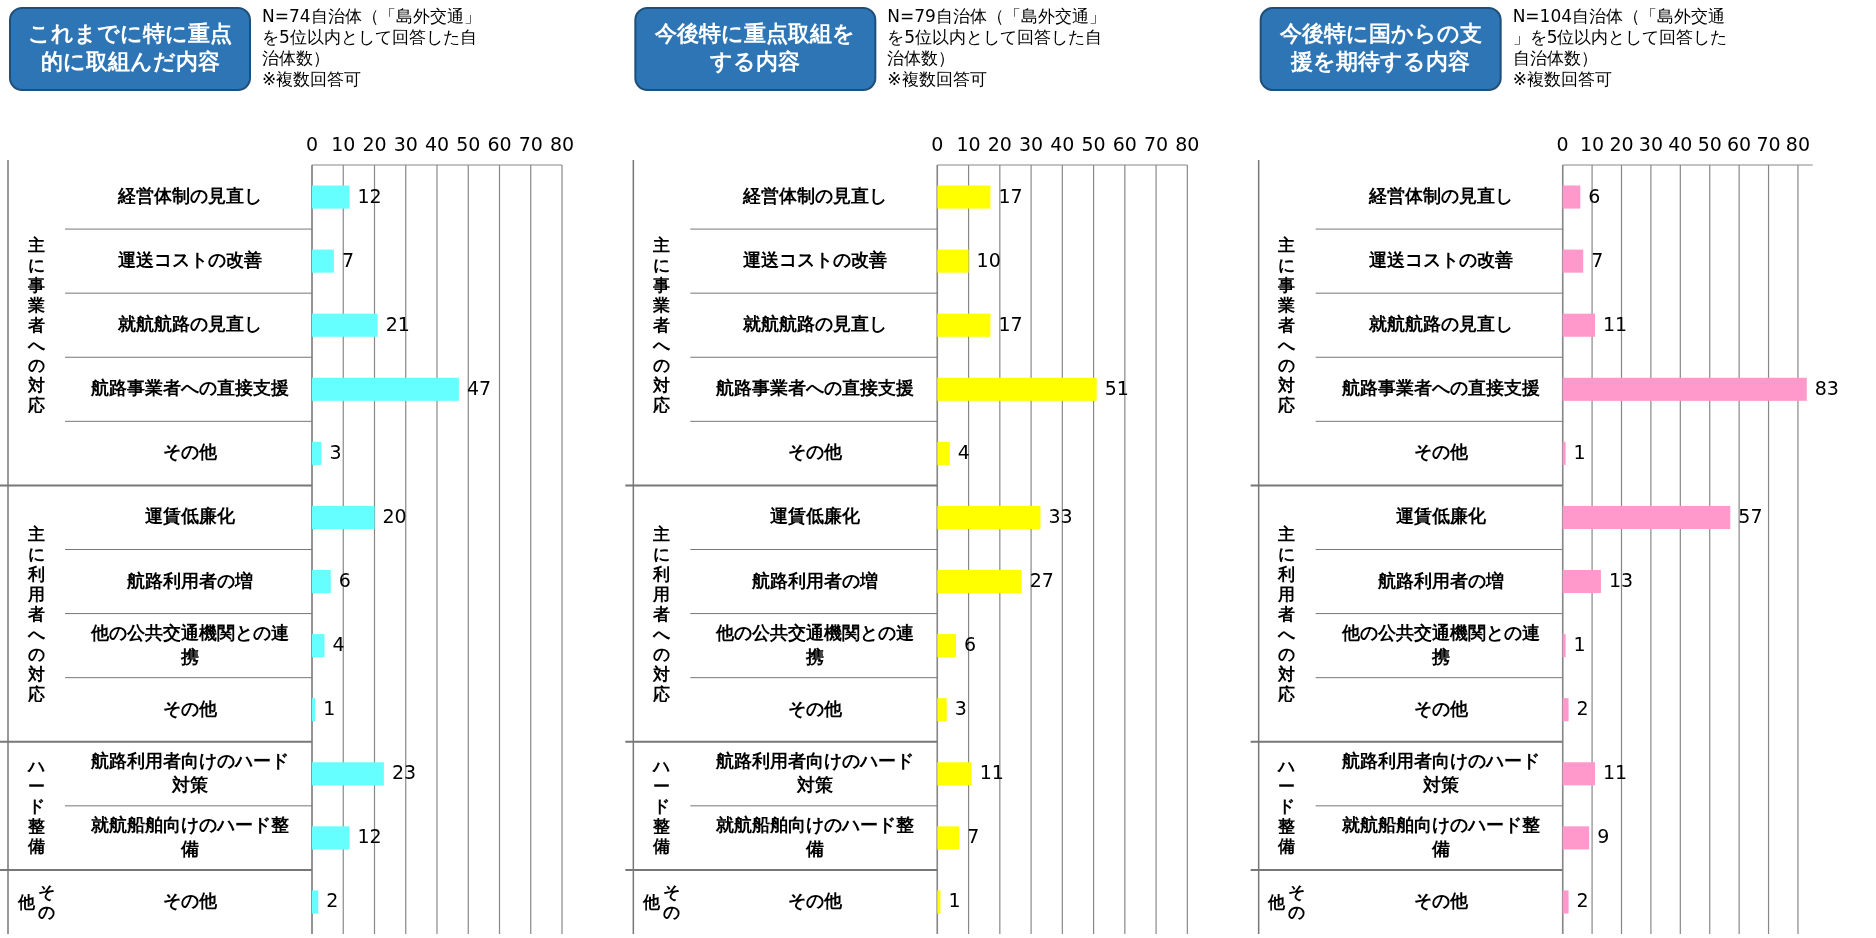  What do you see at coordinates (479, 387) in the screenshot?
I see `data-label: 47` at bounding box center [479, 387].